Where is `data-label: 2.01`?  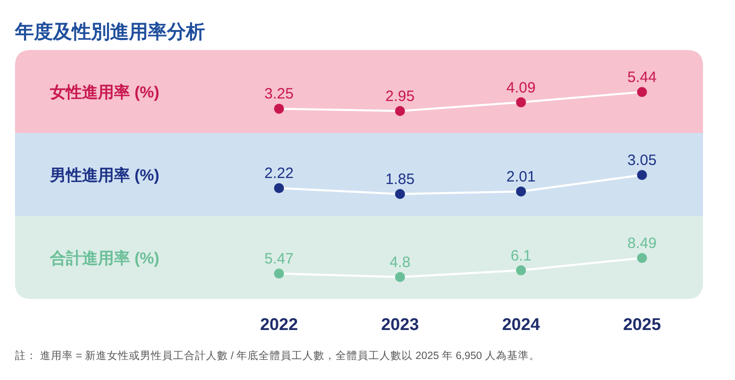 data-label: 2.01 is located at coordinates (521, 177).